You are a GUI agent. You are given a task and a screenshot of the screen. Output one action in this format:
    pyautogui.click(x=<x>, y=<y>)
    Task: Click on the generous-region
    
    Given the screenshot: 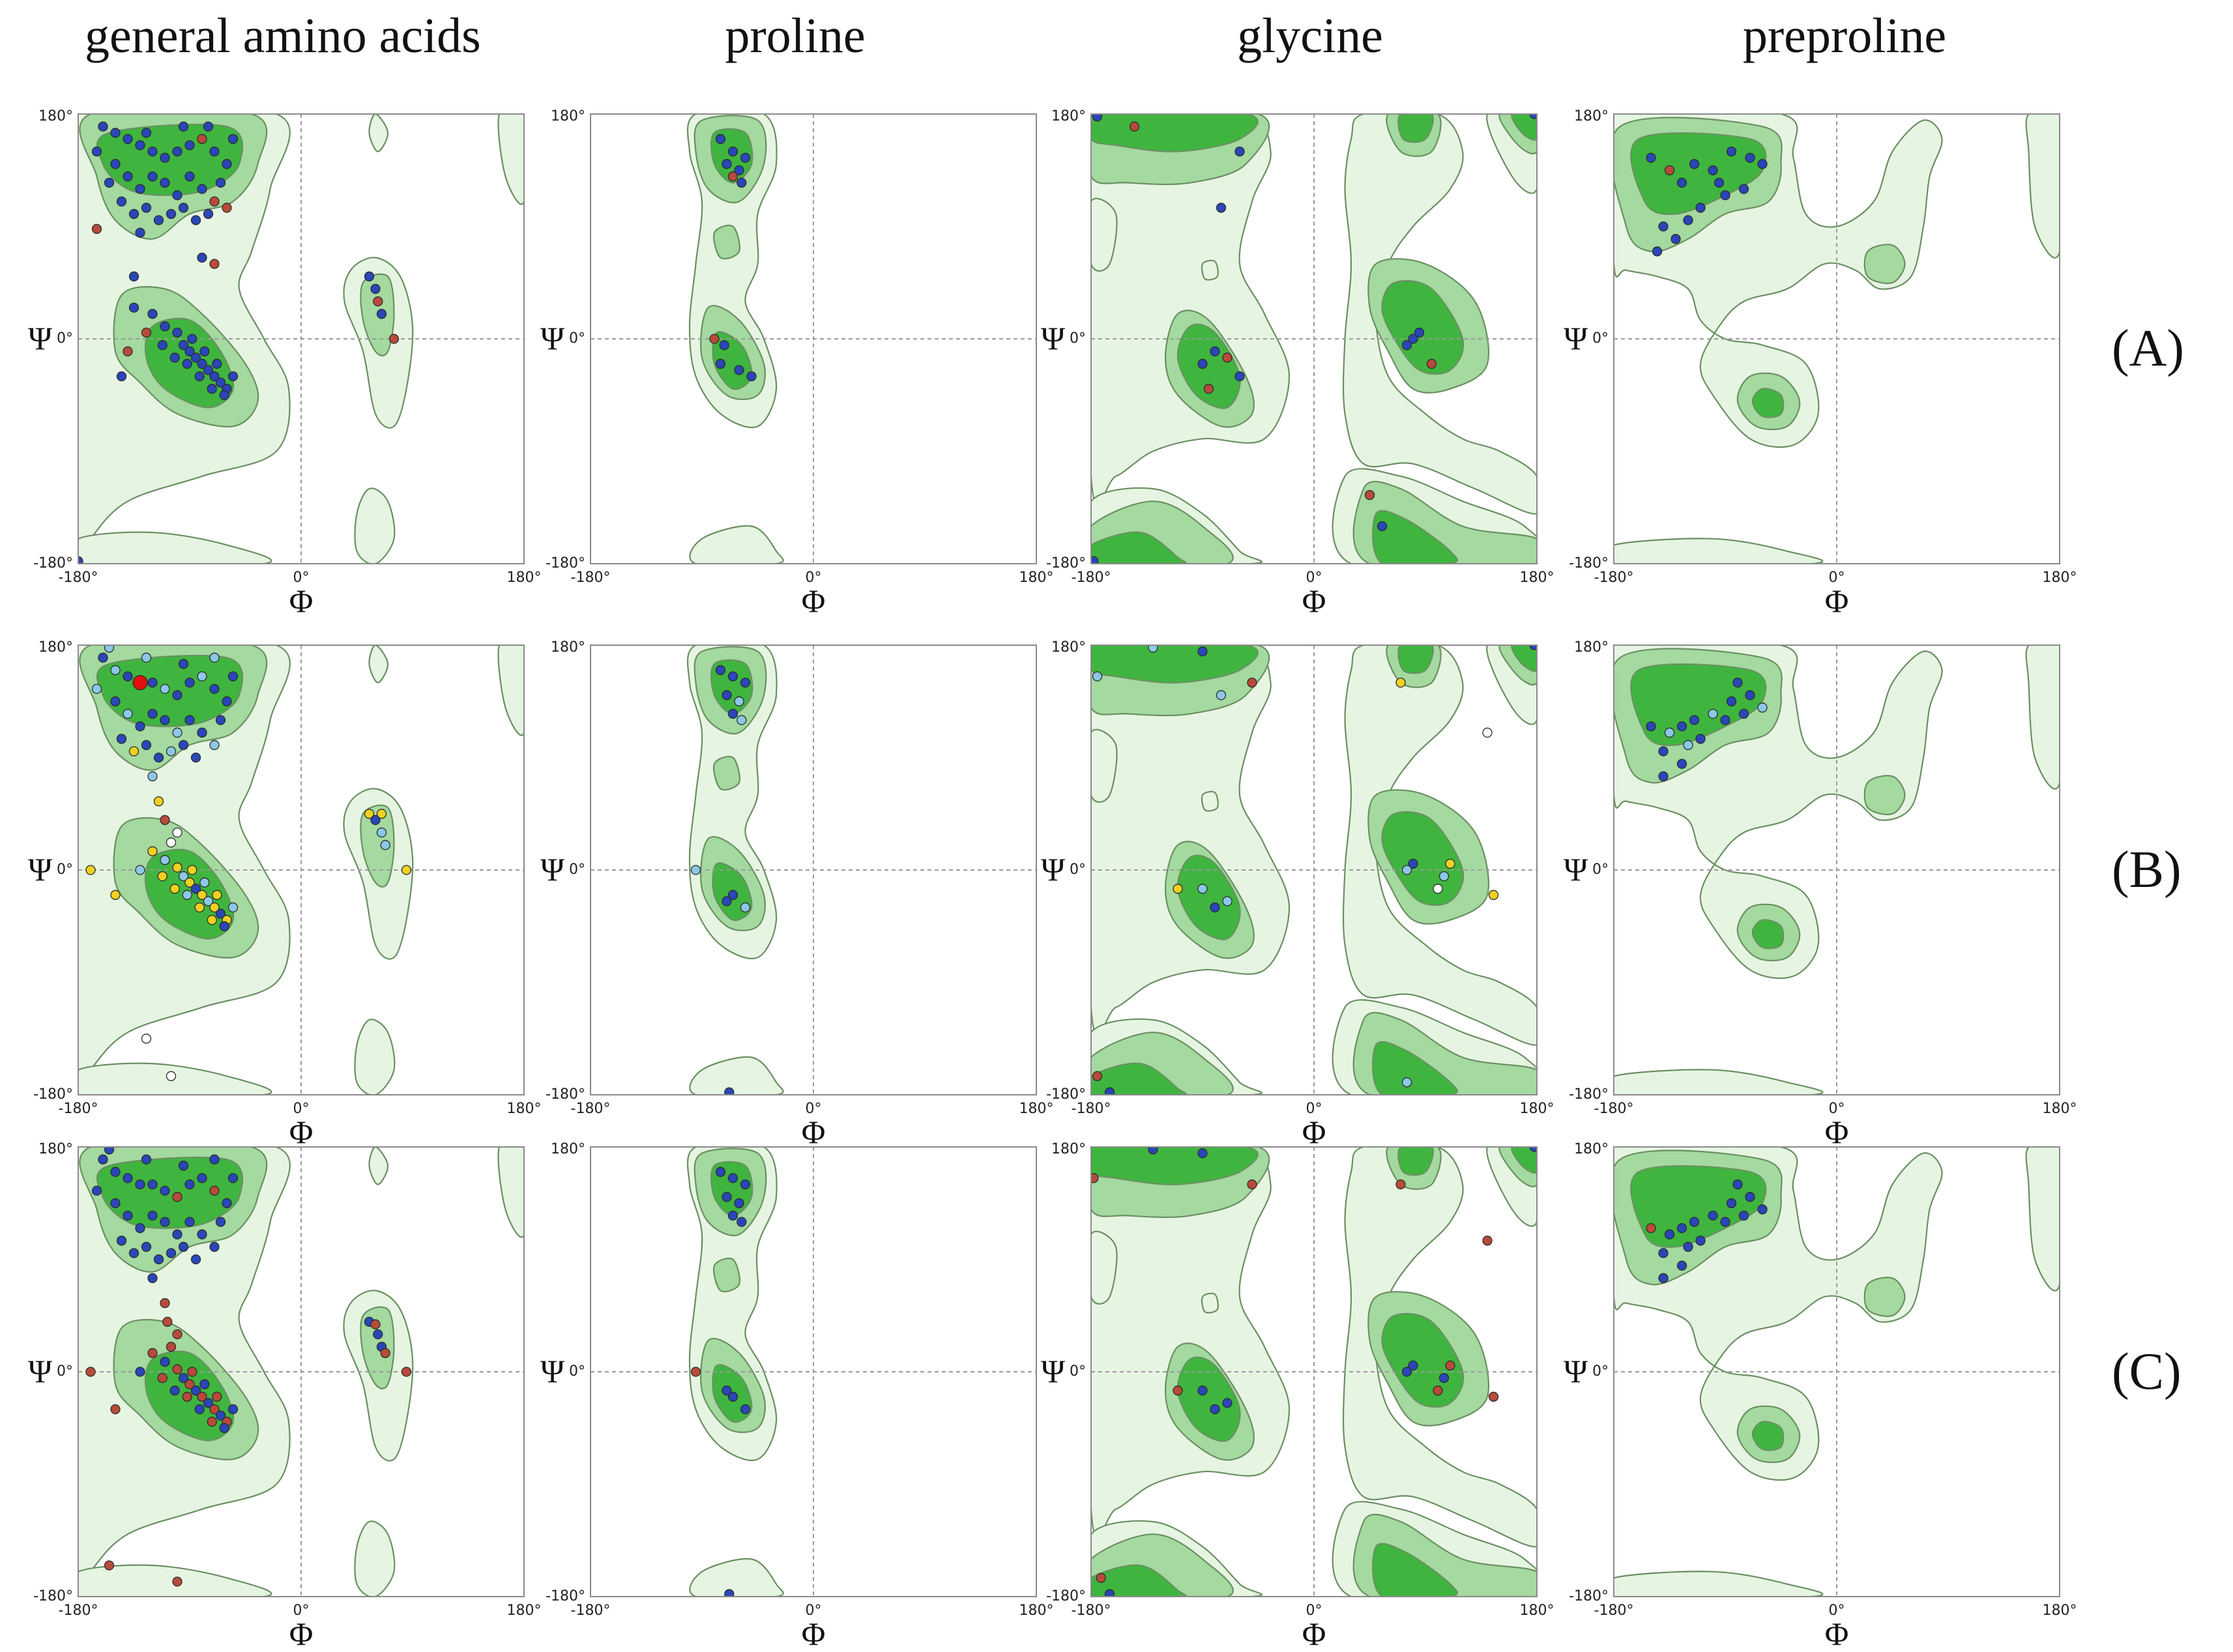 What is the action you would take?
    pyautogui.click(x=1210, y=270)
    